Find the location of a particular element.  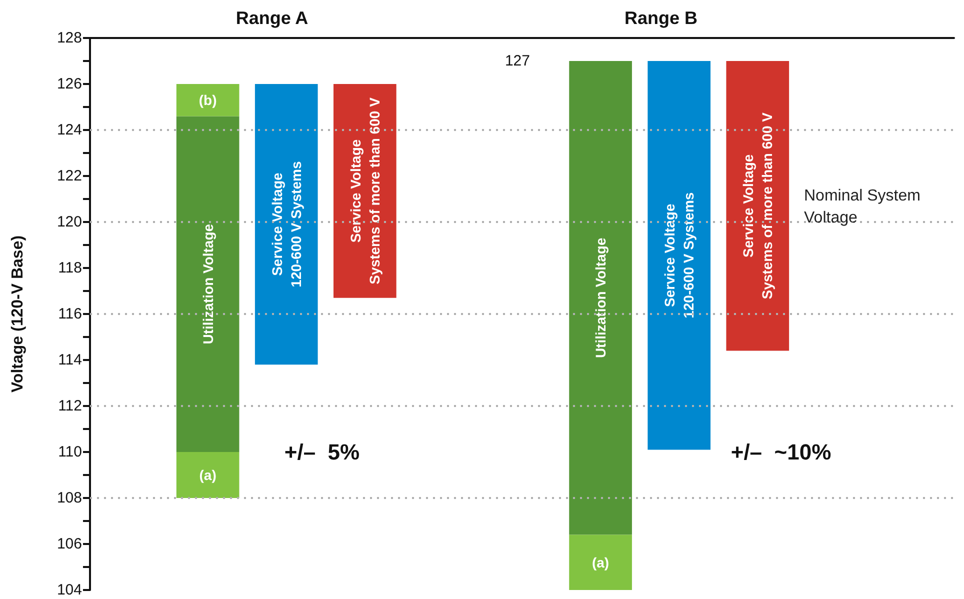

y-tick-label: 122 is located at coordinates (69, 176).